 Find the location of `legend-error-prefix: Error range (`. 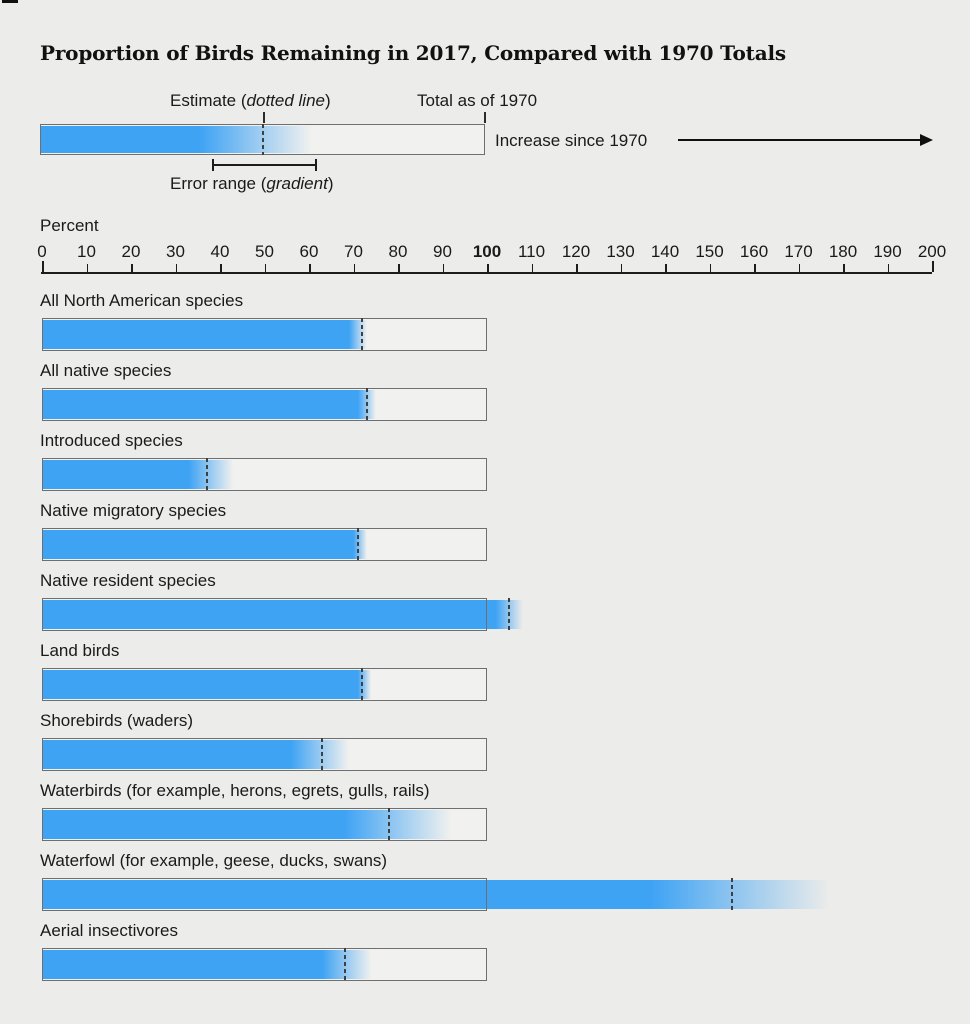

legend-error-prefix: Error range ( is located at coordinates (218, 183).